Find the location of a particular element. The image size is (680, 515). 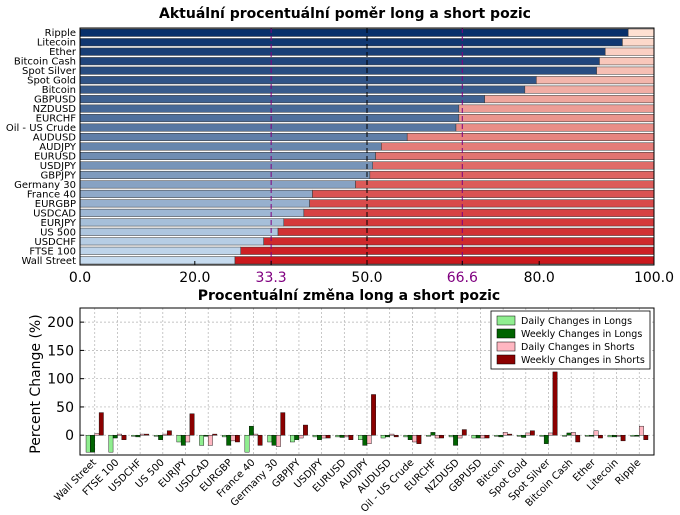

category-label: EURUSD is located at coordinates (55, 156).